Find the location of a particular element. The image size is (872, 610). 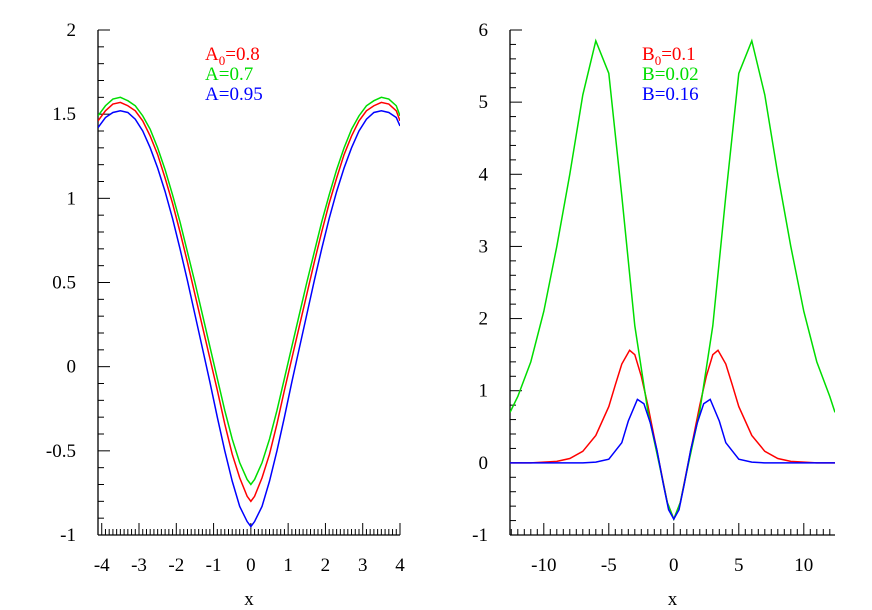

x-tick-label: 3 is located at coordinates (363, 565).